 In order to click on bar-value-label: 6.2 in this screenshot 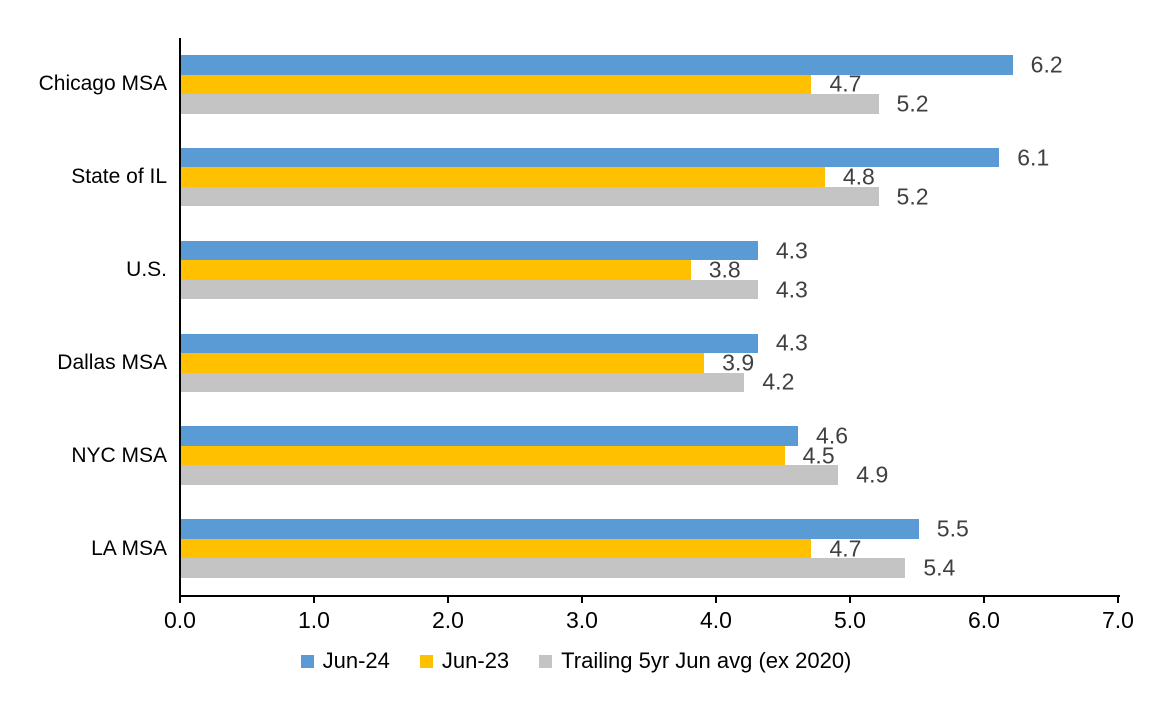, I will do `click(1046, 64)`.